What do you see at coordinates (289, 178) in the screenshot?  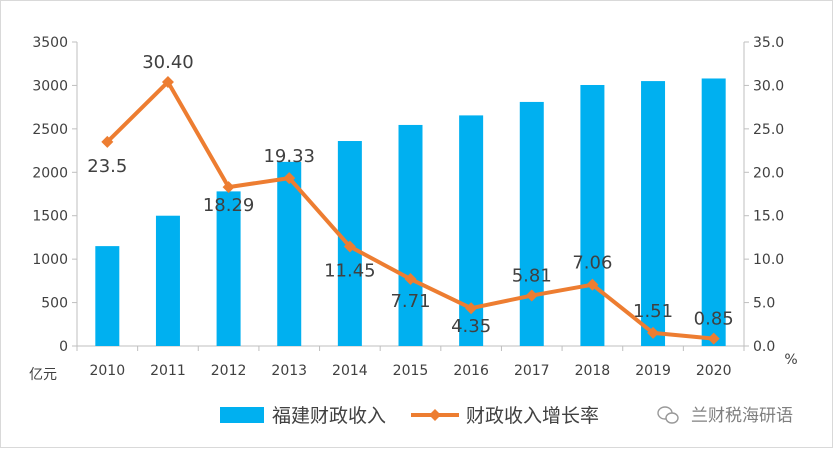 I see `growth-rate-point-2013` at bounding box center [289, 178].